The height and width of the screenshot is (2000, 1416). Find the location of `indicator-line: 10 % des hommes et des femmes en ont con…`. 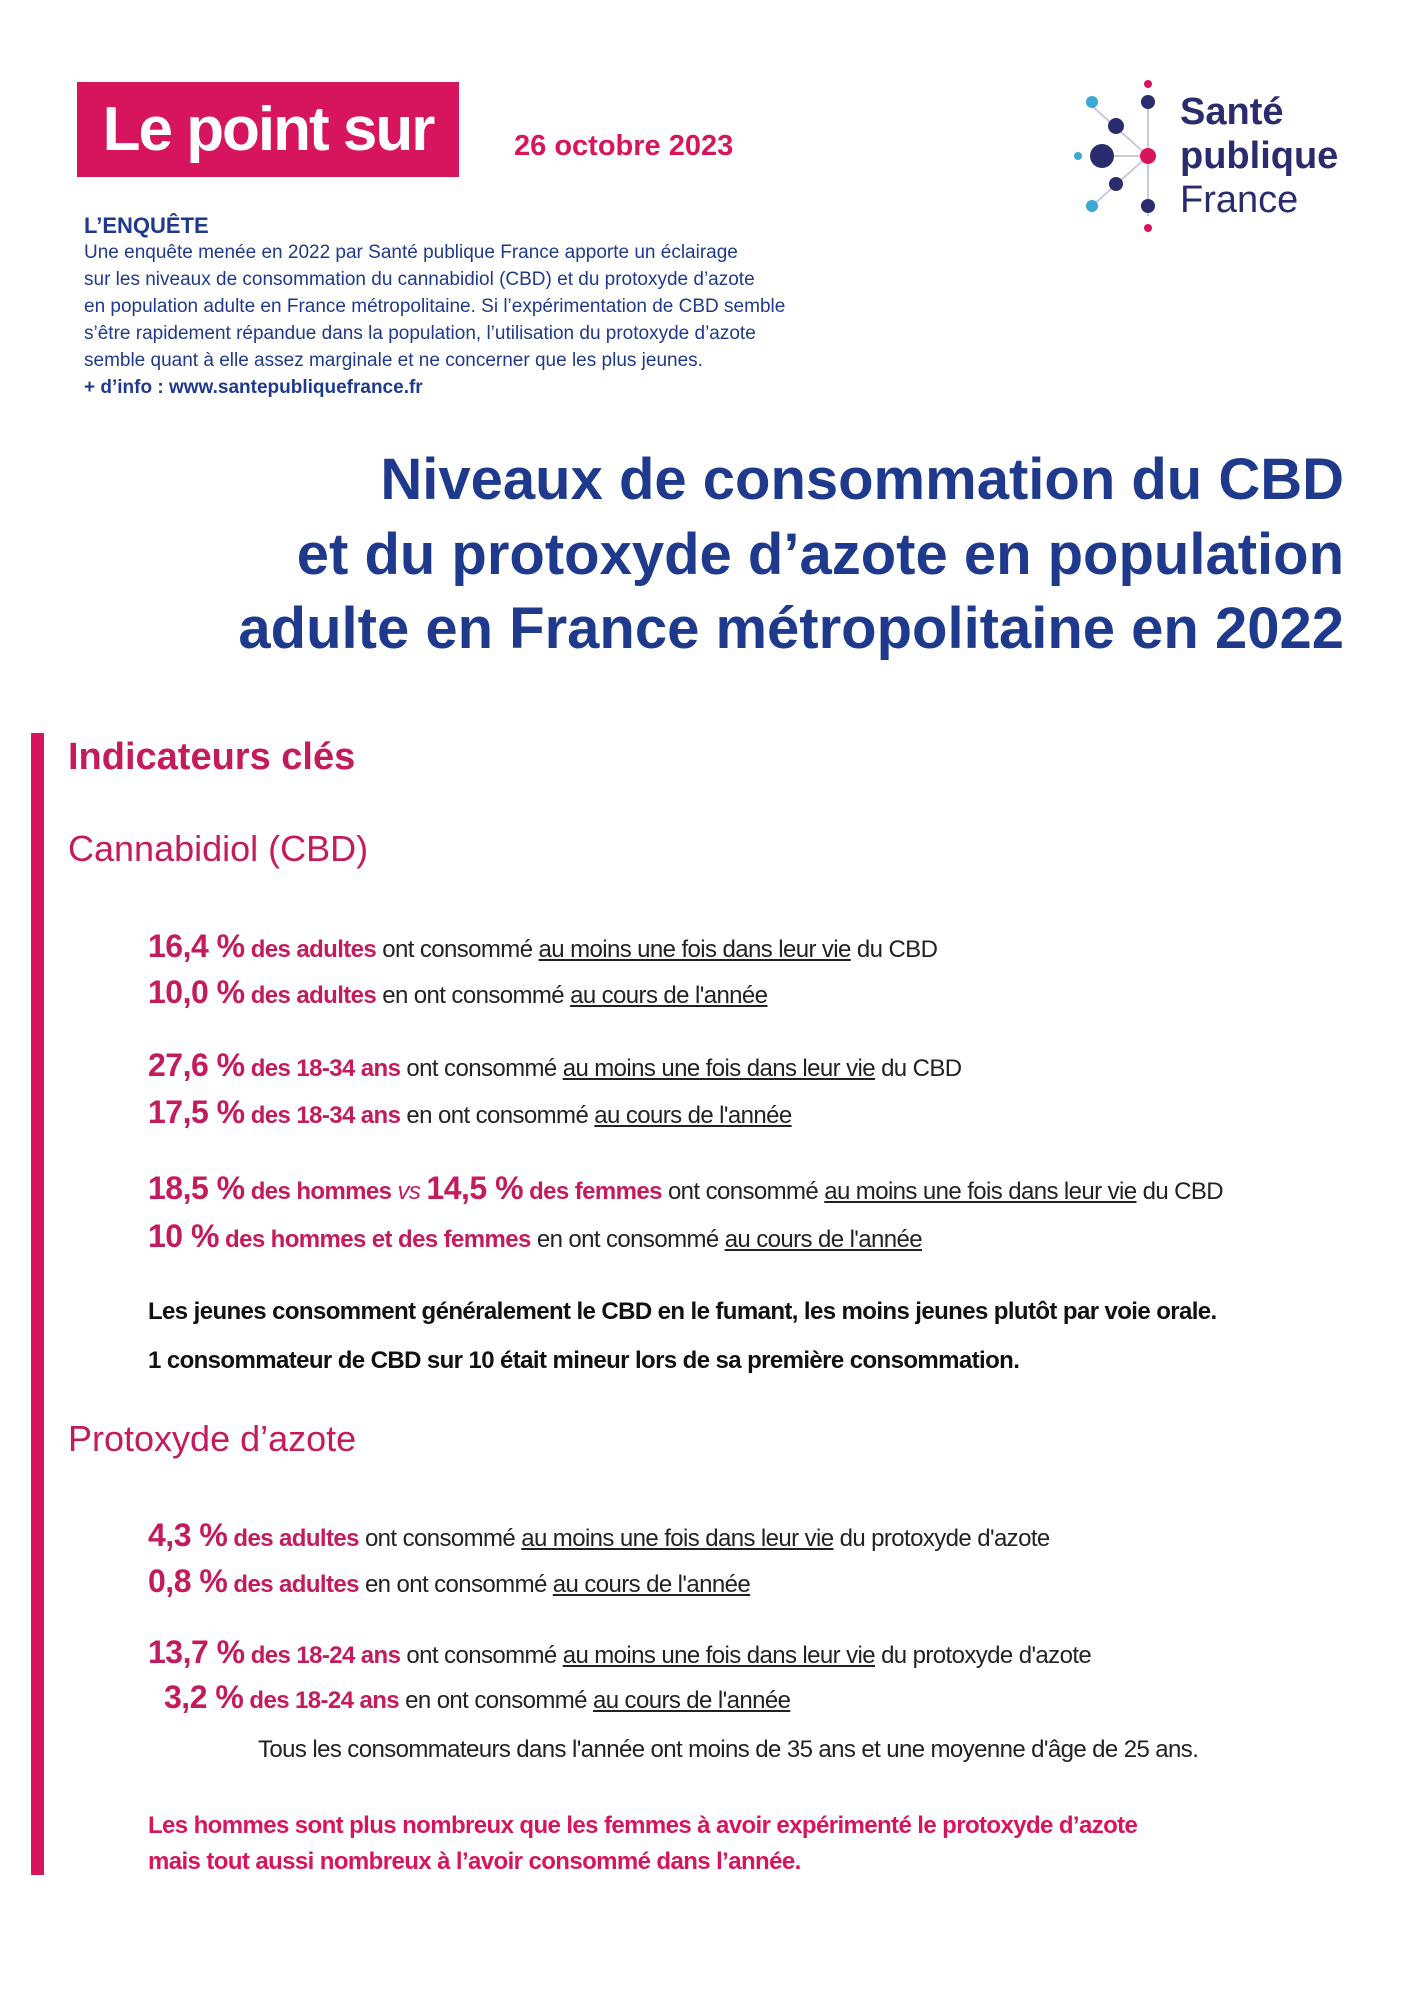

indicator-line: 10 % des hommes et des femmes en ont con… is located at coordinates (535, 1236).